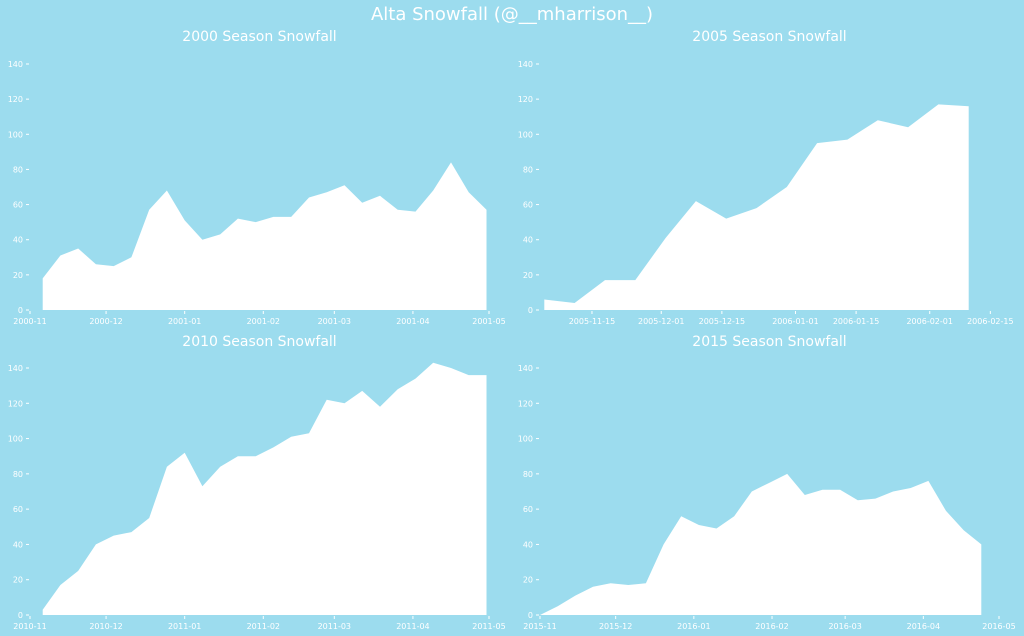 This screenshot has width=1024, height=636. What do you see at coordinates (29, 321) in the screenshot?
I see `x-tick-label: 2000-11` at bounding box center [29, 321].